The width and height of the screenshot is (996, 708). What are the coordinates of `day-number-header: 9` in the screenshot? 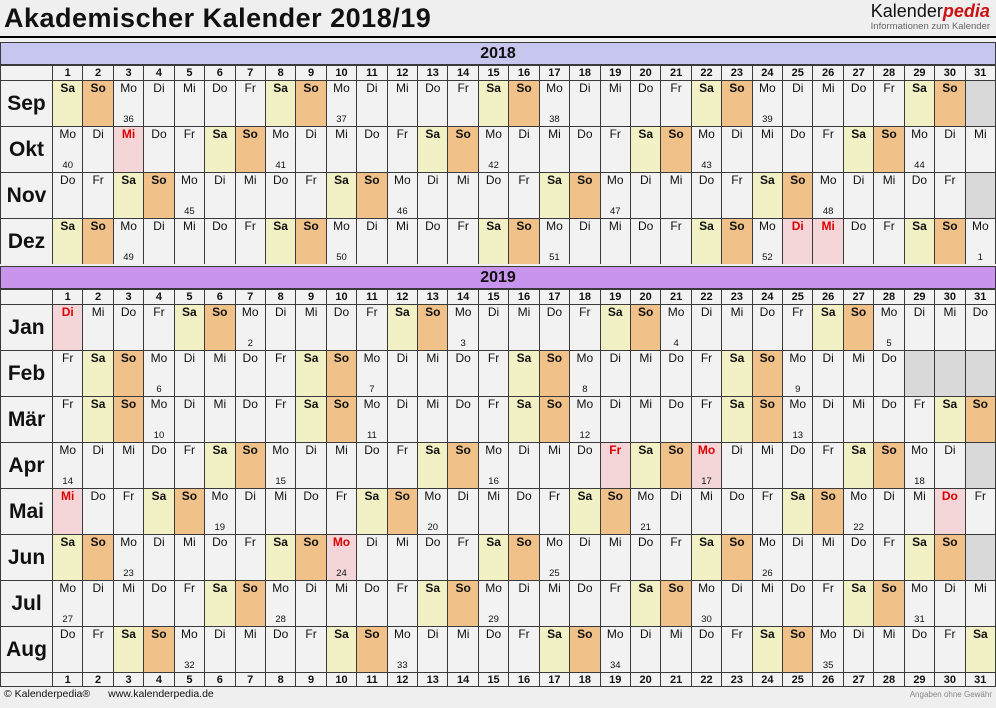 It's located at (311, 679).